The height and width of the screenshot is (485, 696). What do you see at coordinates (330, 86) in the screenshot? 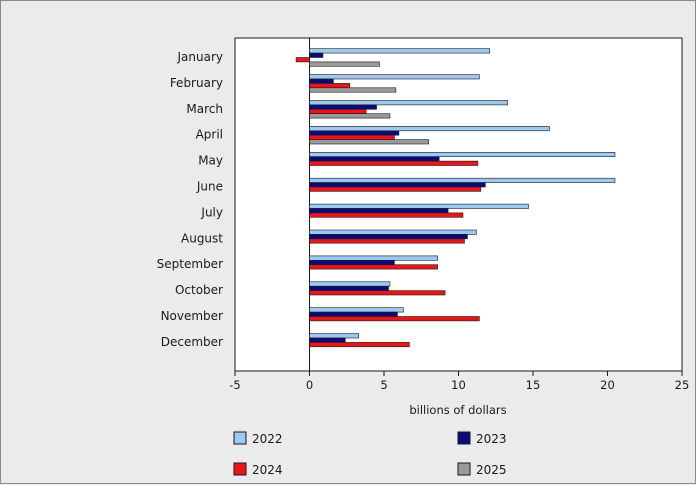
I see `bar-2024-february` at bounding box center [330, 86].